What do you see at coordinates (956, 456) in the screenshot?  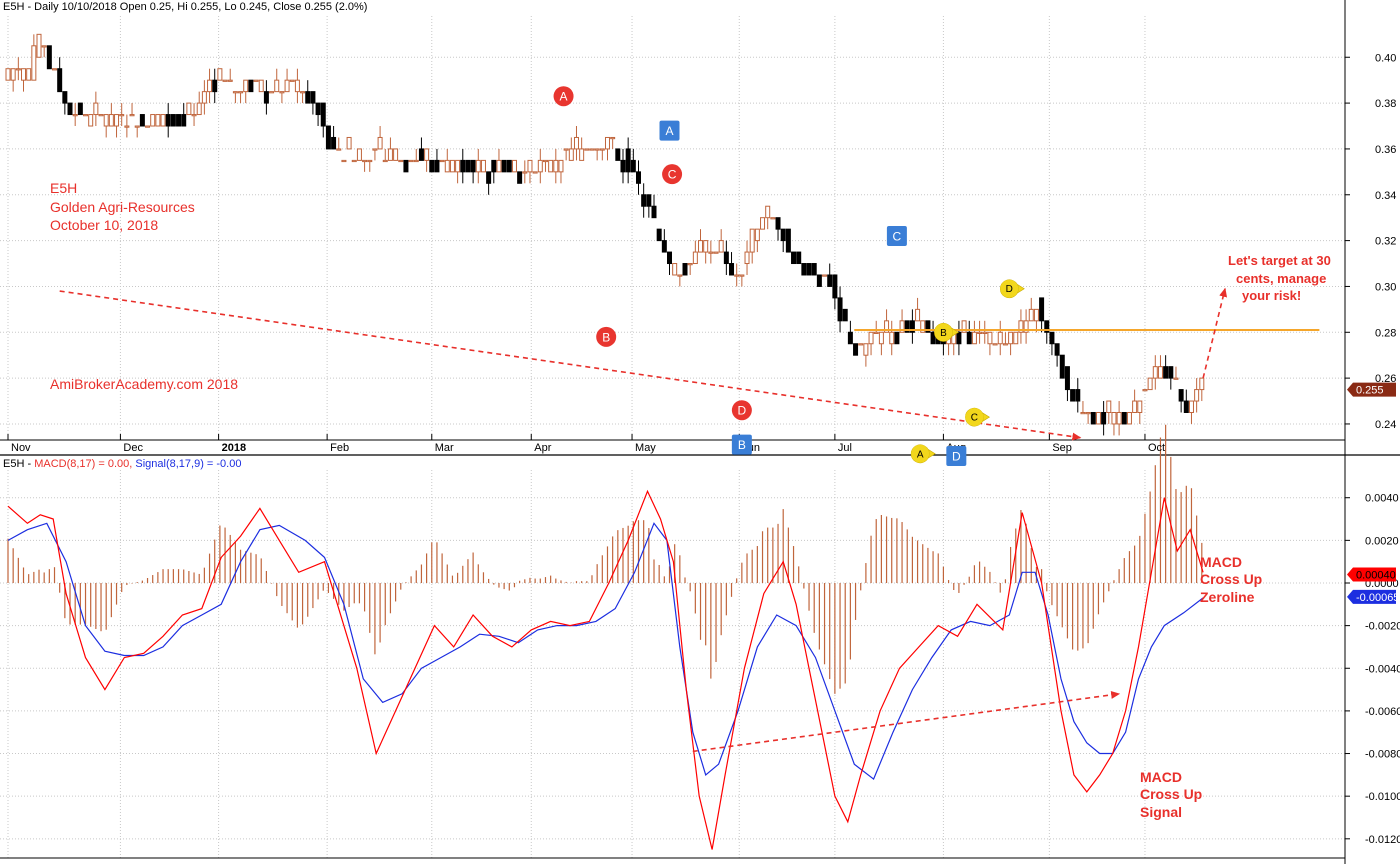 I see `wave-marker-blue-d: D` at bounding box center [956, 456].